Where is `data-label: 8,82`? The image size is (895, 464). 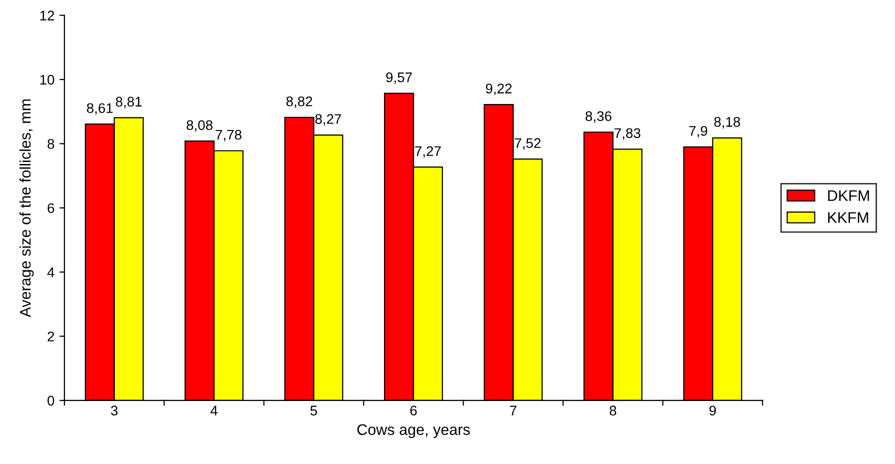 data-label: 8,82 is located at coordinates (299, 102).